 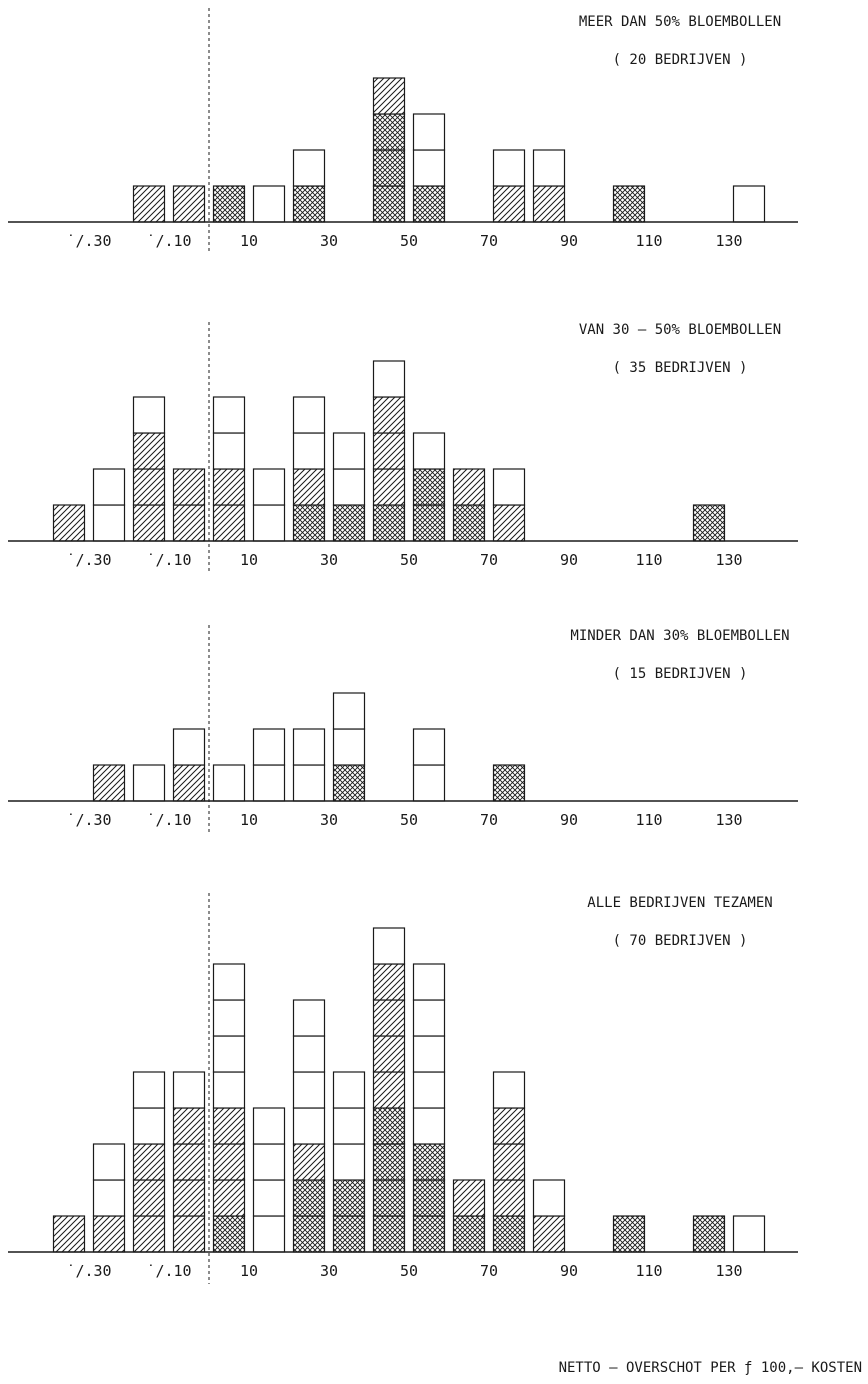 What do you see at coordinates (648, 820) in the screenshot?
I see `tick-label: 110` at bounding box center [648, 820].